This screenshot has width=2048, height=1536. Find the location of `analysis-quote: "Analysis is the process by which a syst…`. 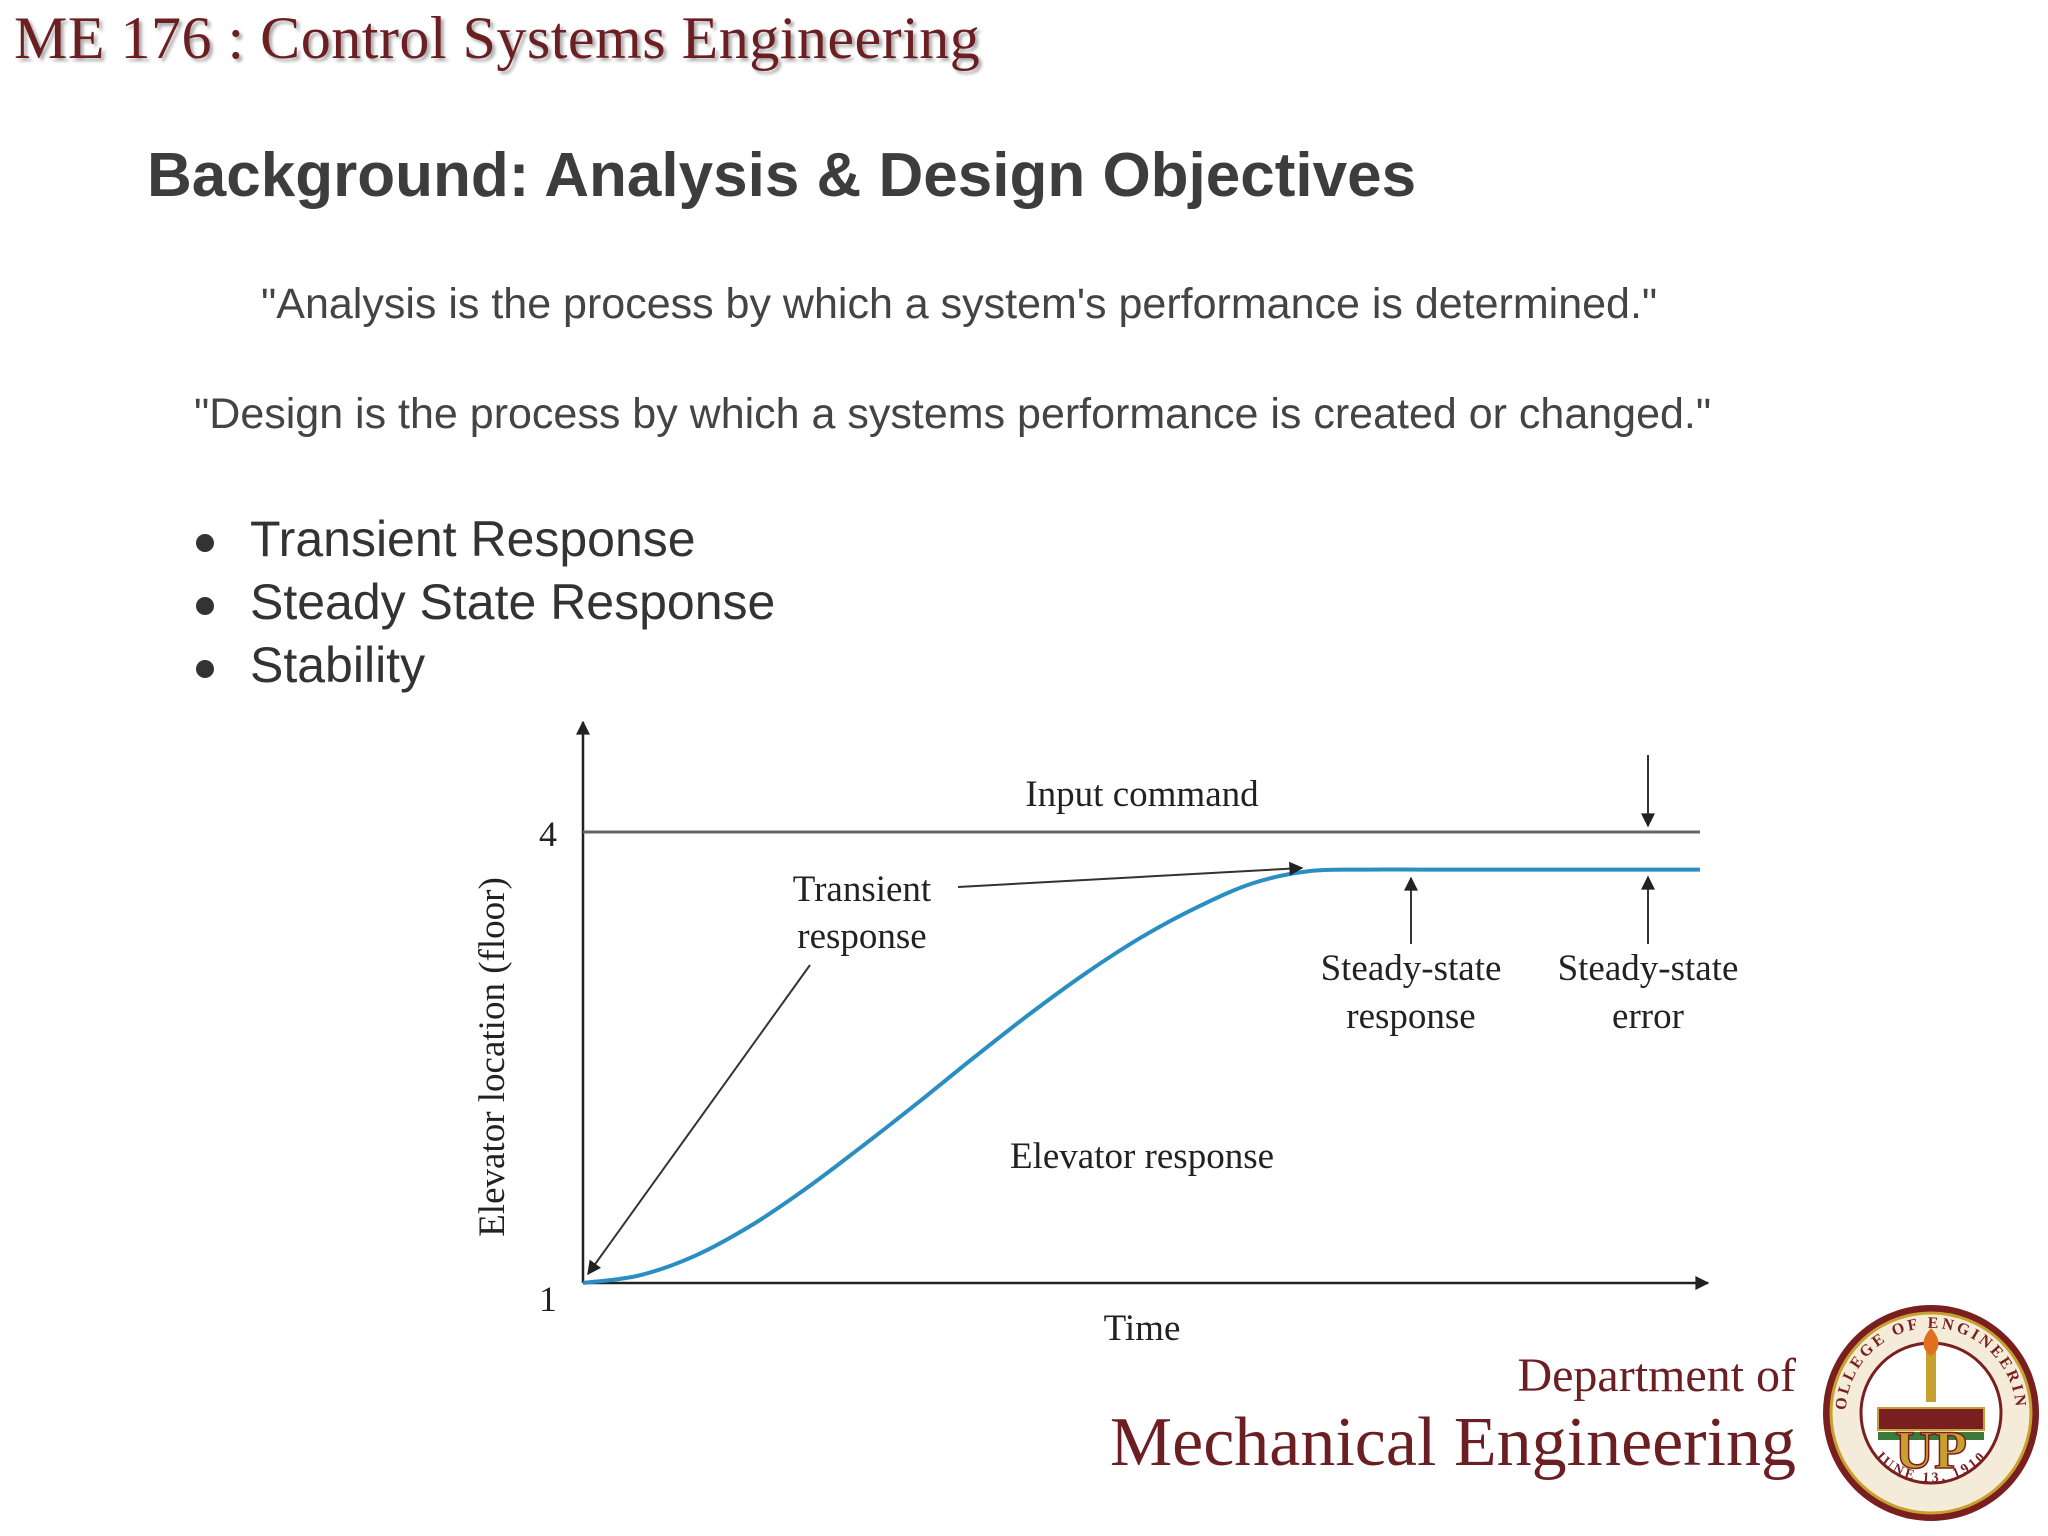

analysis-quote: "Analysis is the process by which a syst… is located at coordinates (959, 304).